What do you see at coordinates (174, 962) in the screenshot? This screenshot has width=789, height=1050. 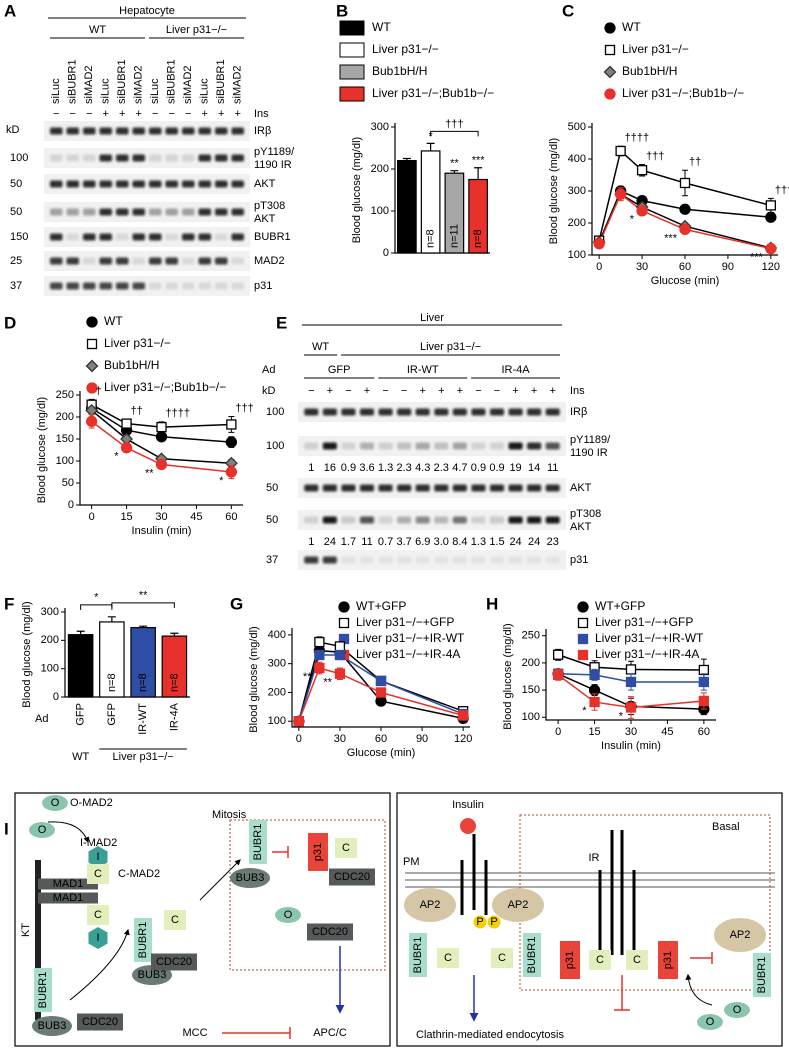 I see `diagram-label: CDC20` at bounding box center [174, 962].